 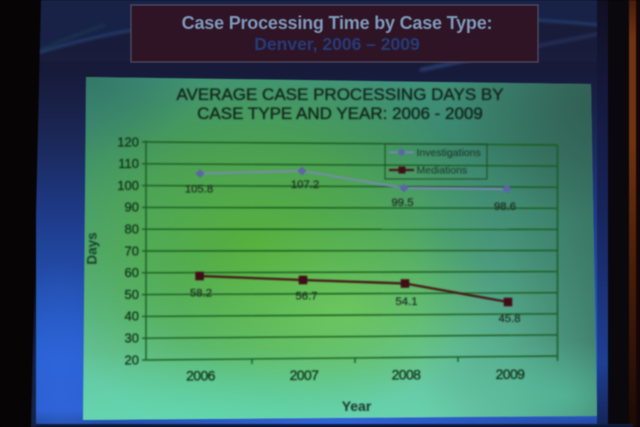 What do you see at coordinates (403, 203) in the screenshot?
I see `svg-text: 99.5` at bounding box center [403, 203].